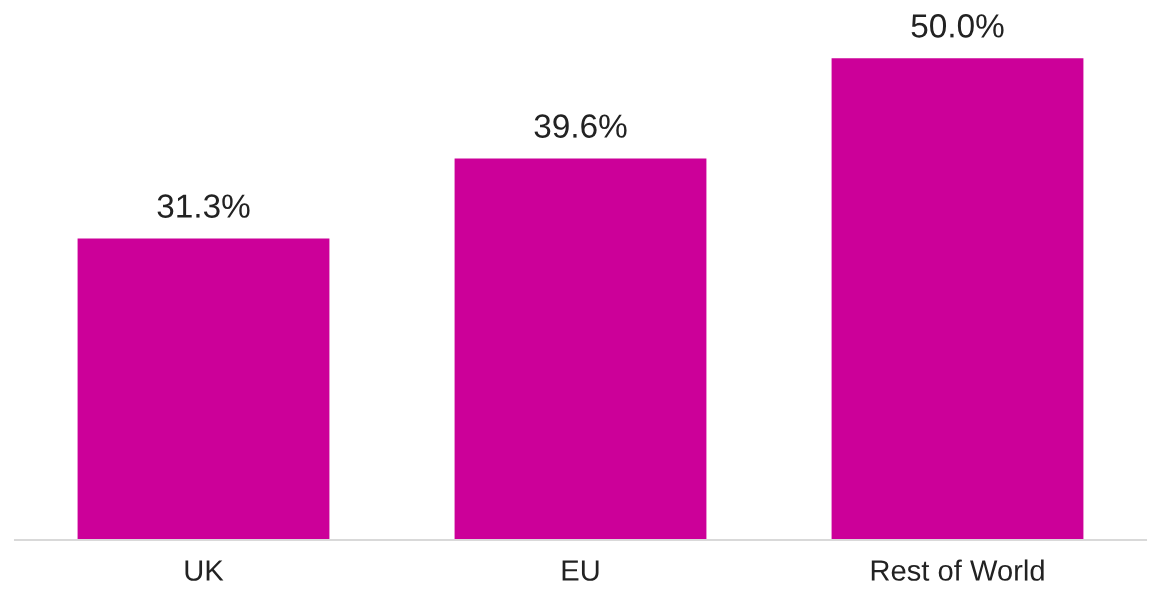 This screenshot has width=1151, height=595. Describe the element at coordinates (580, 126) in the screenshot. I see `data-label: 39.6%` at that location.